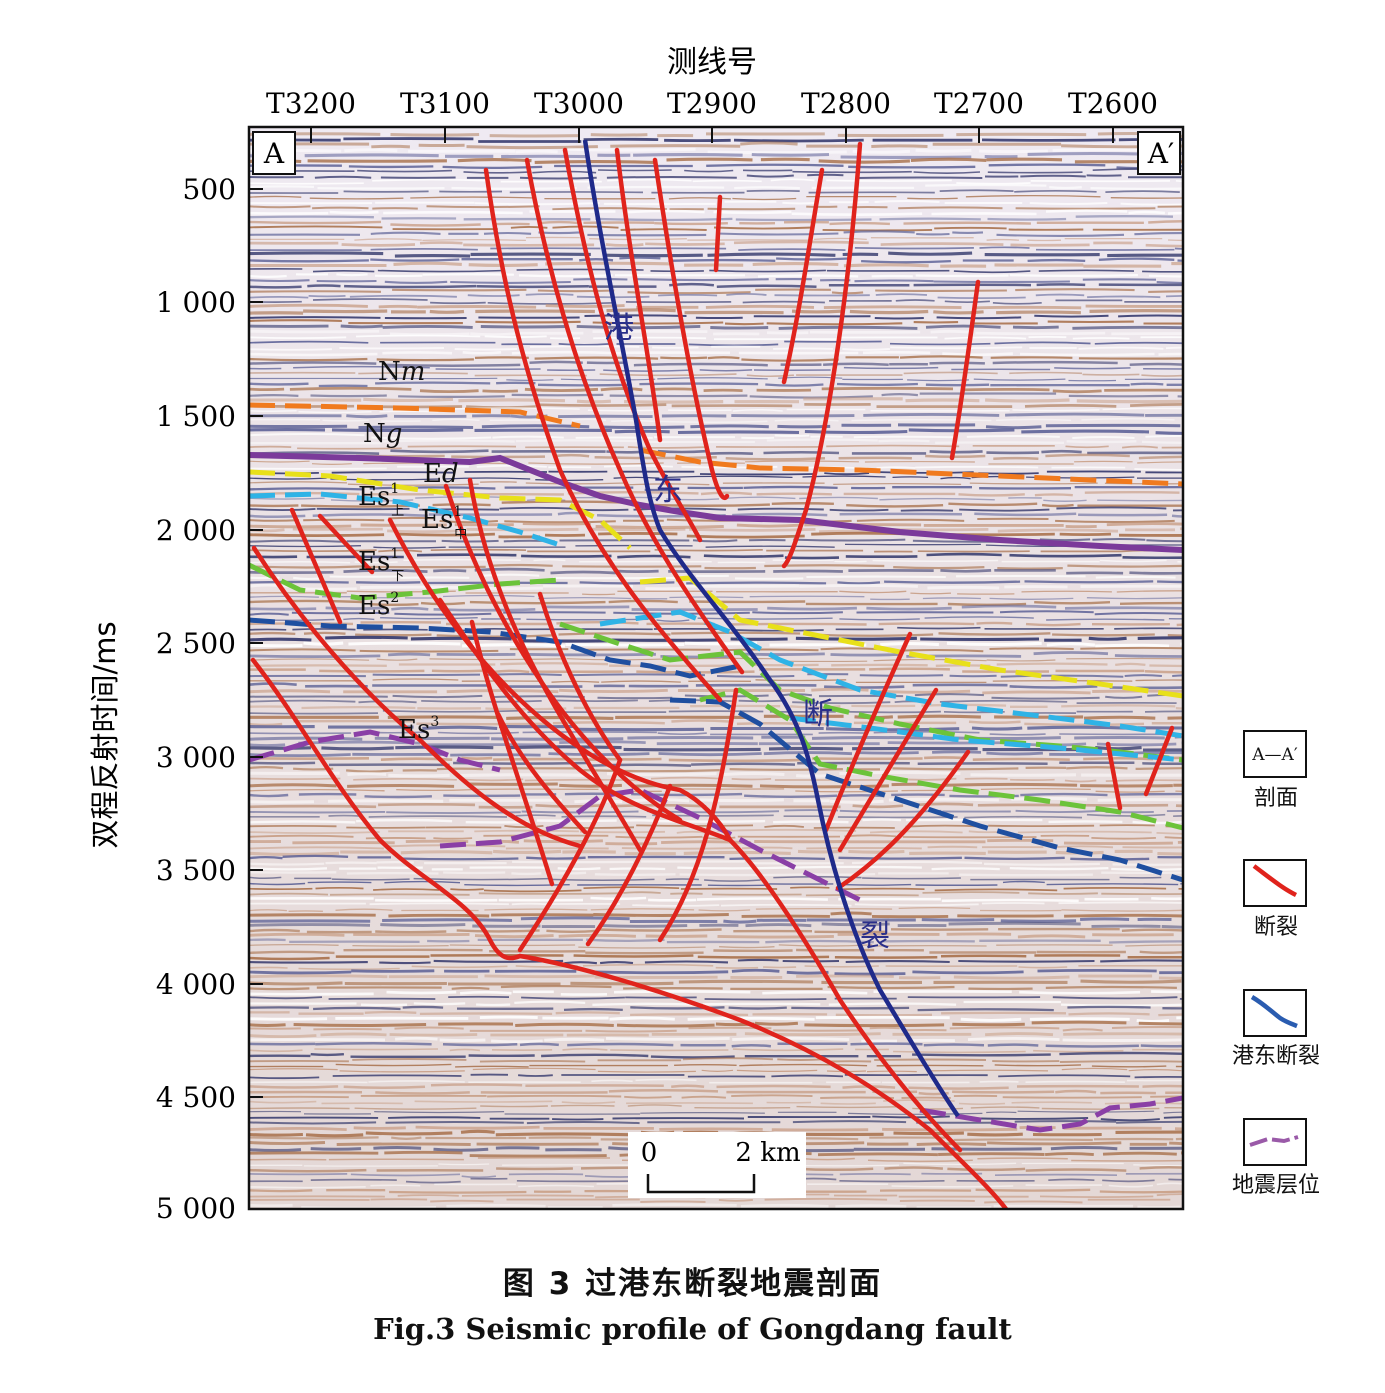 The width and height of the screenshot is (1385, 1393). I want to click on legend: A—A′ 剖面 断裂 港东断裂 地震层位, so click(1276, 964).